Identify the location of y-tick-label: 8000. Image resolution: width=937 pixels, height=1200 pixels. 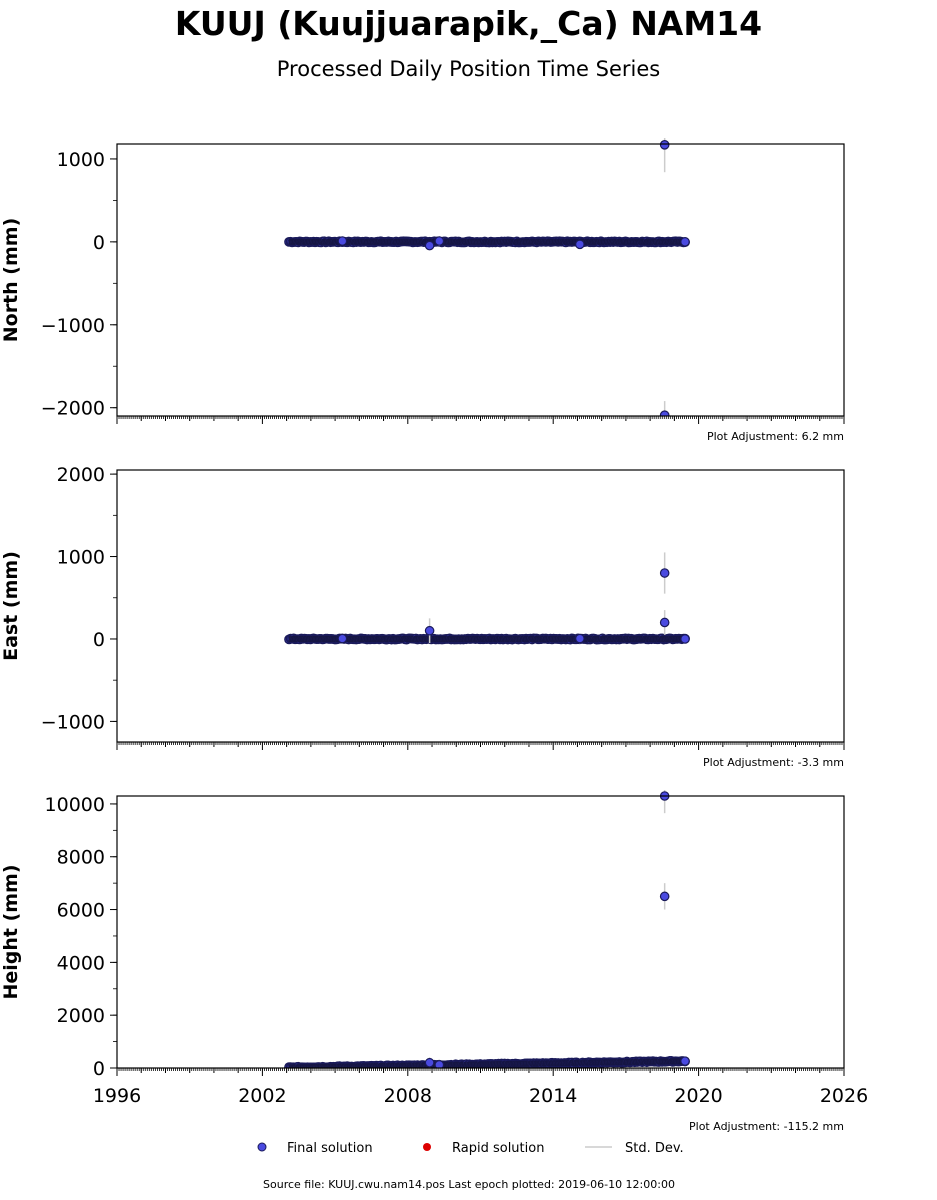
(81, 858).